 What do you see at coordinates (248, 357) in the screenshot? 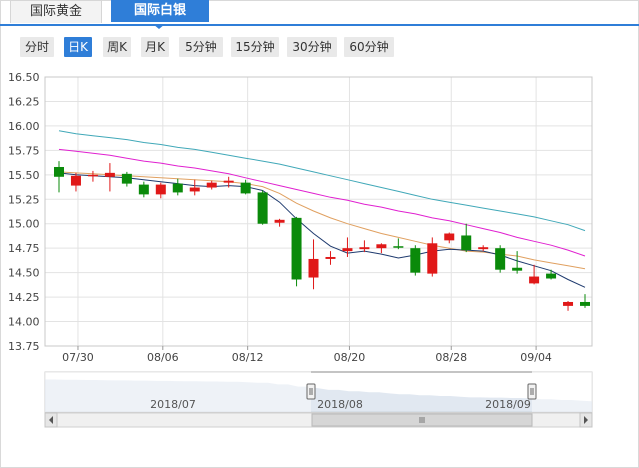
I see `x-tick-label: 08/12` at bounding box center [248, 357].